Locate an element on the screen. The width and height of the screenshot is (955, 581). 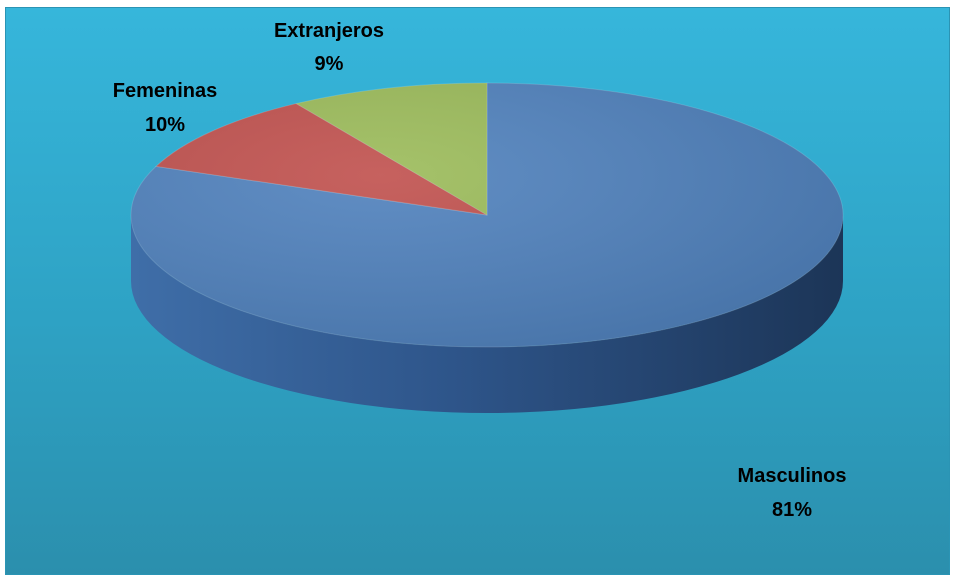
slice-value-extranjeros: 9% is located at coordinates (329, 64).